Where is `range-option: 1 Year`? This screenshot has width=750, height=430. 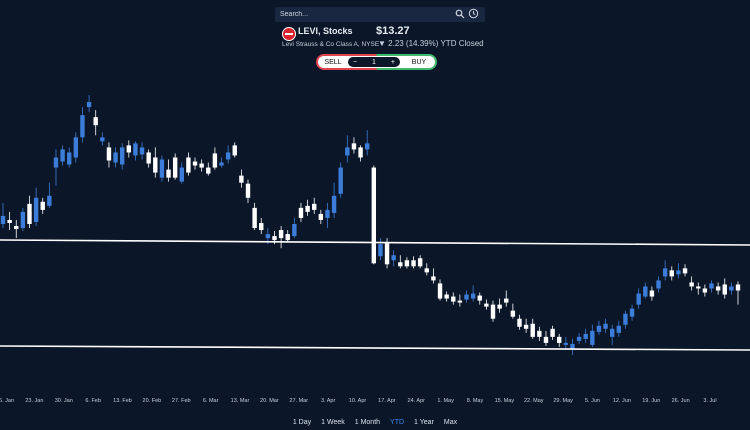
range-option: 1 Year is located at coordinates (424, 422).